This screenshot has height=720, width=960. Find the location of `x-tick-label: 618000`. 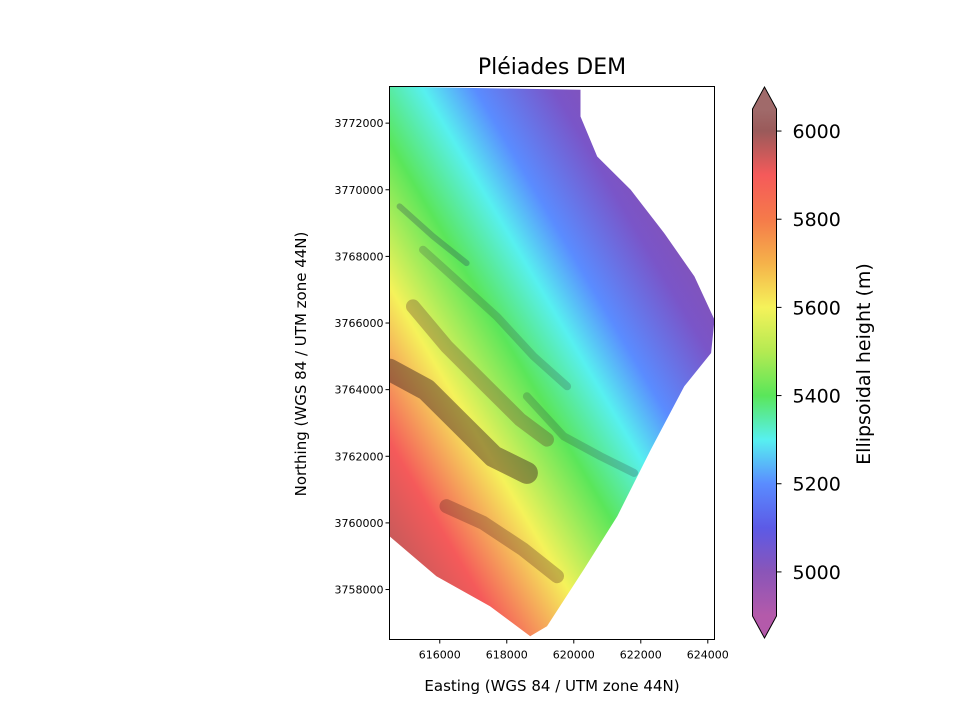

x-tick-label: 618000 is located at coordinates (507, 655).